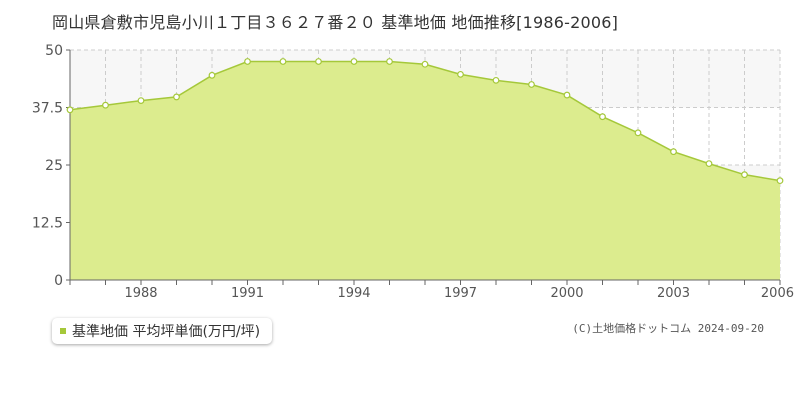 This screenshot has width=800, height=400. Describe the element at coordinates (58, 281) in the screenshot. I see `y-tick-label: 0` at that location.